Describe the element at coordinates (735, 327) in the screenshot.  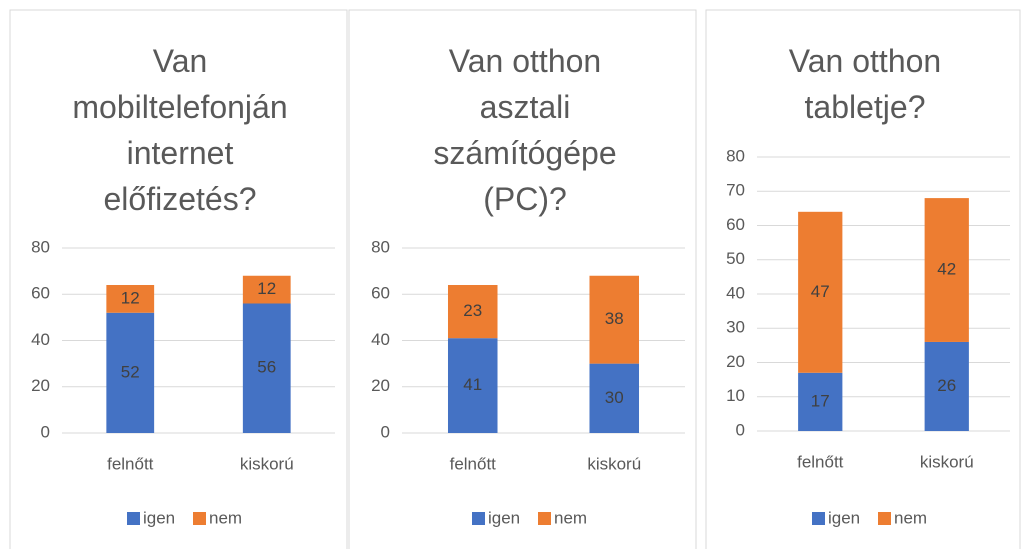
I see `y-tick-label: 30` at that location.